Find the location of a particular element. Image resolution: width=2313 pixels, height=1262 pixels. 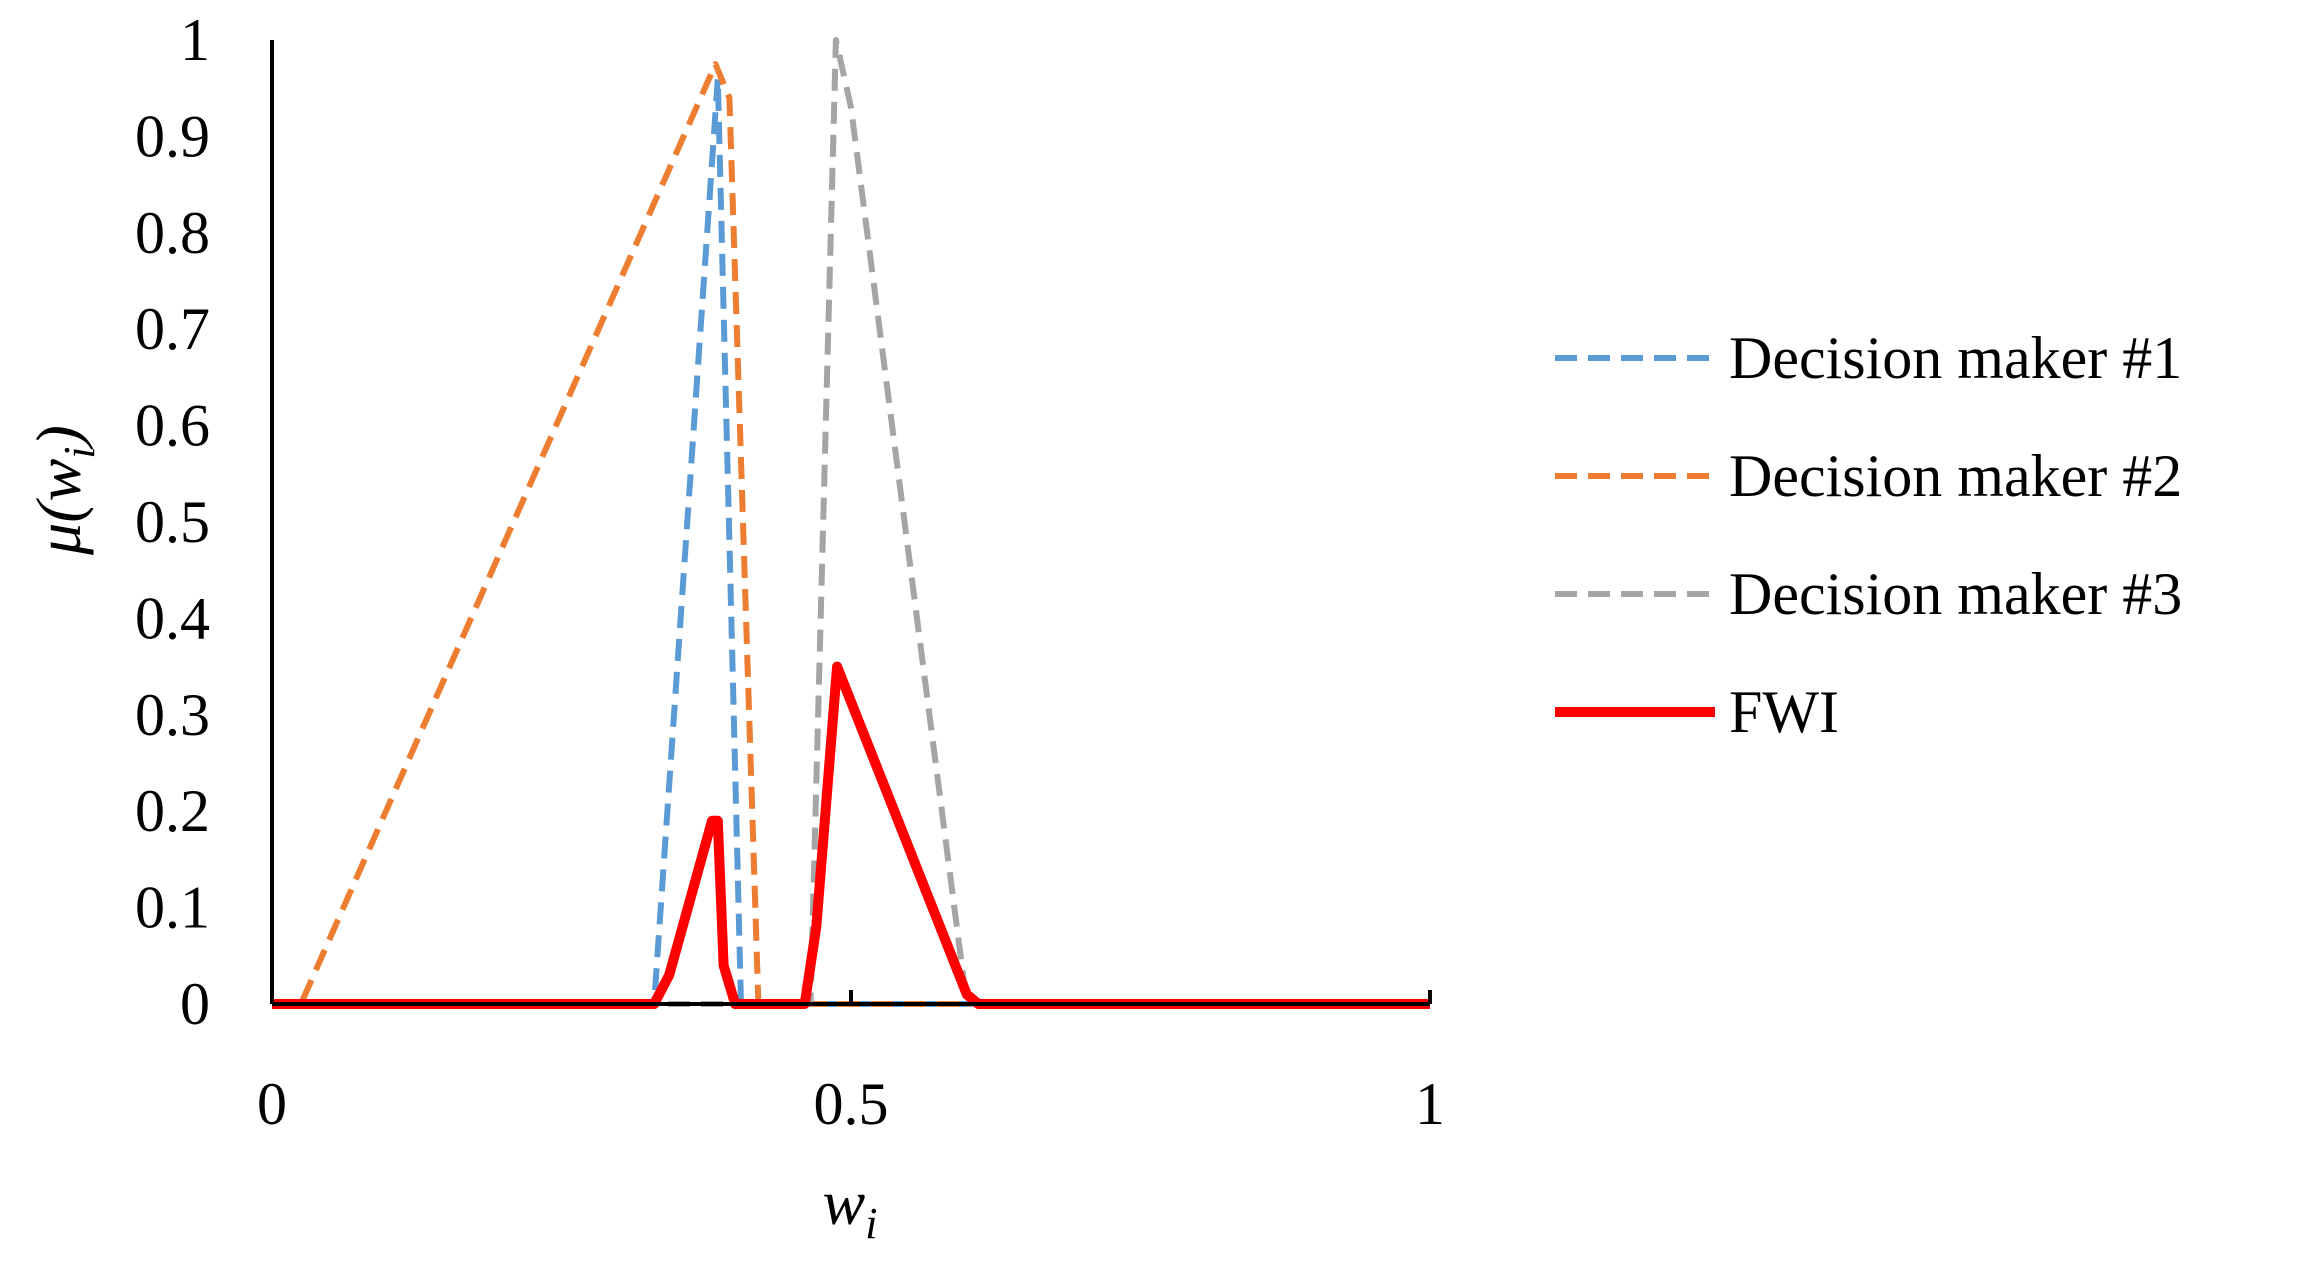

y-tick-label: 0.1 is located at coordinates (172, 908).